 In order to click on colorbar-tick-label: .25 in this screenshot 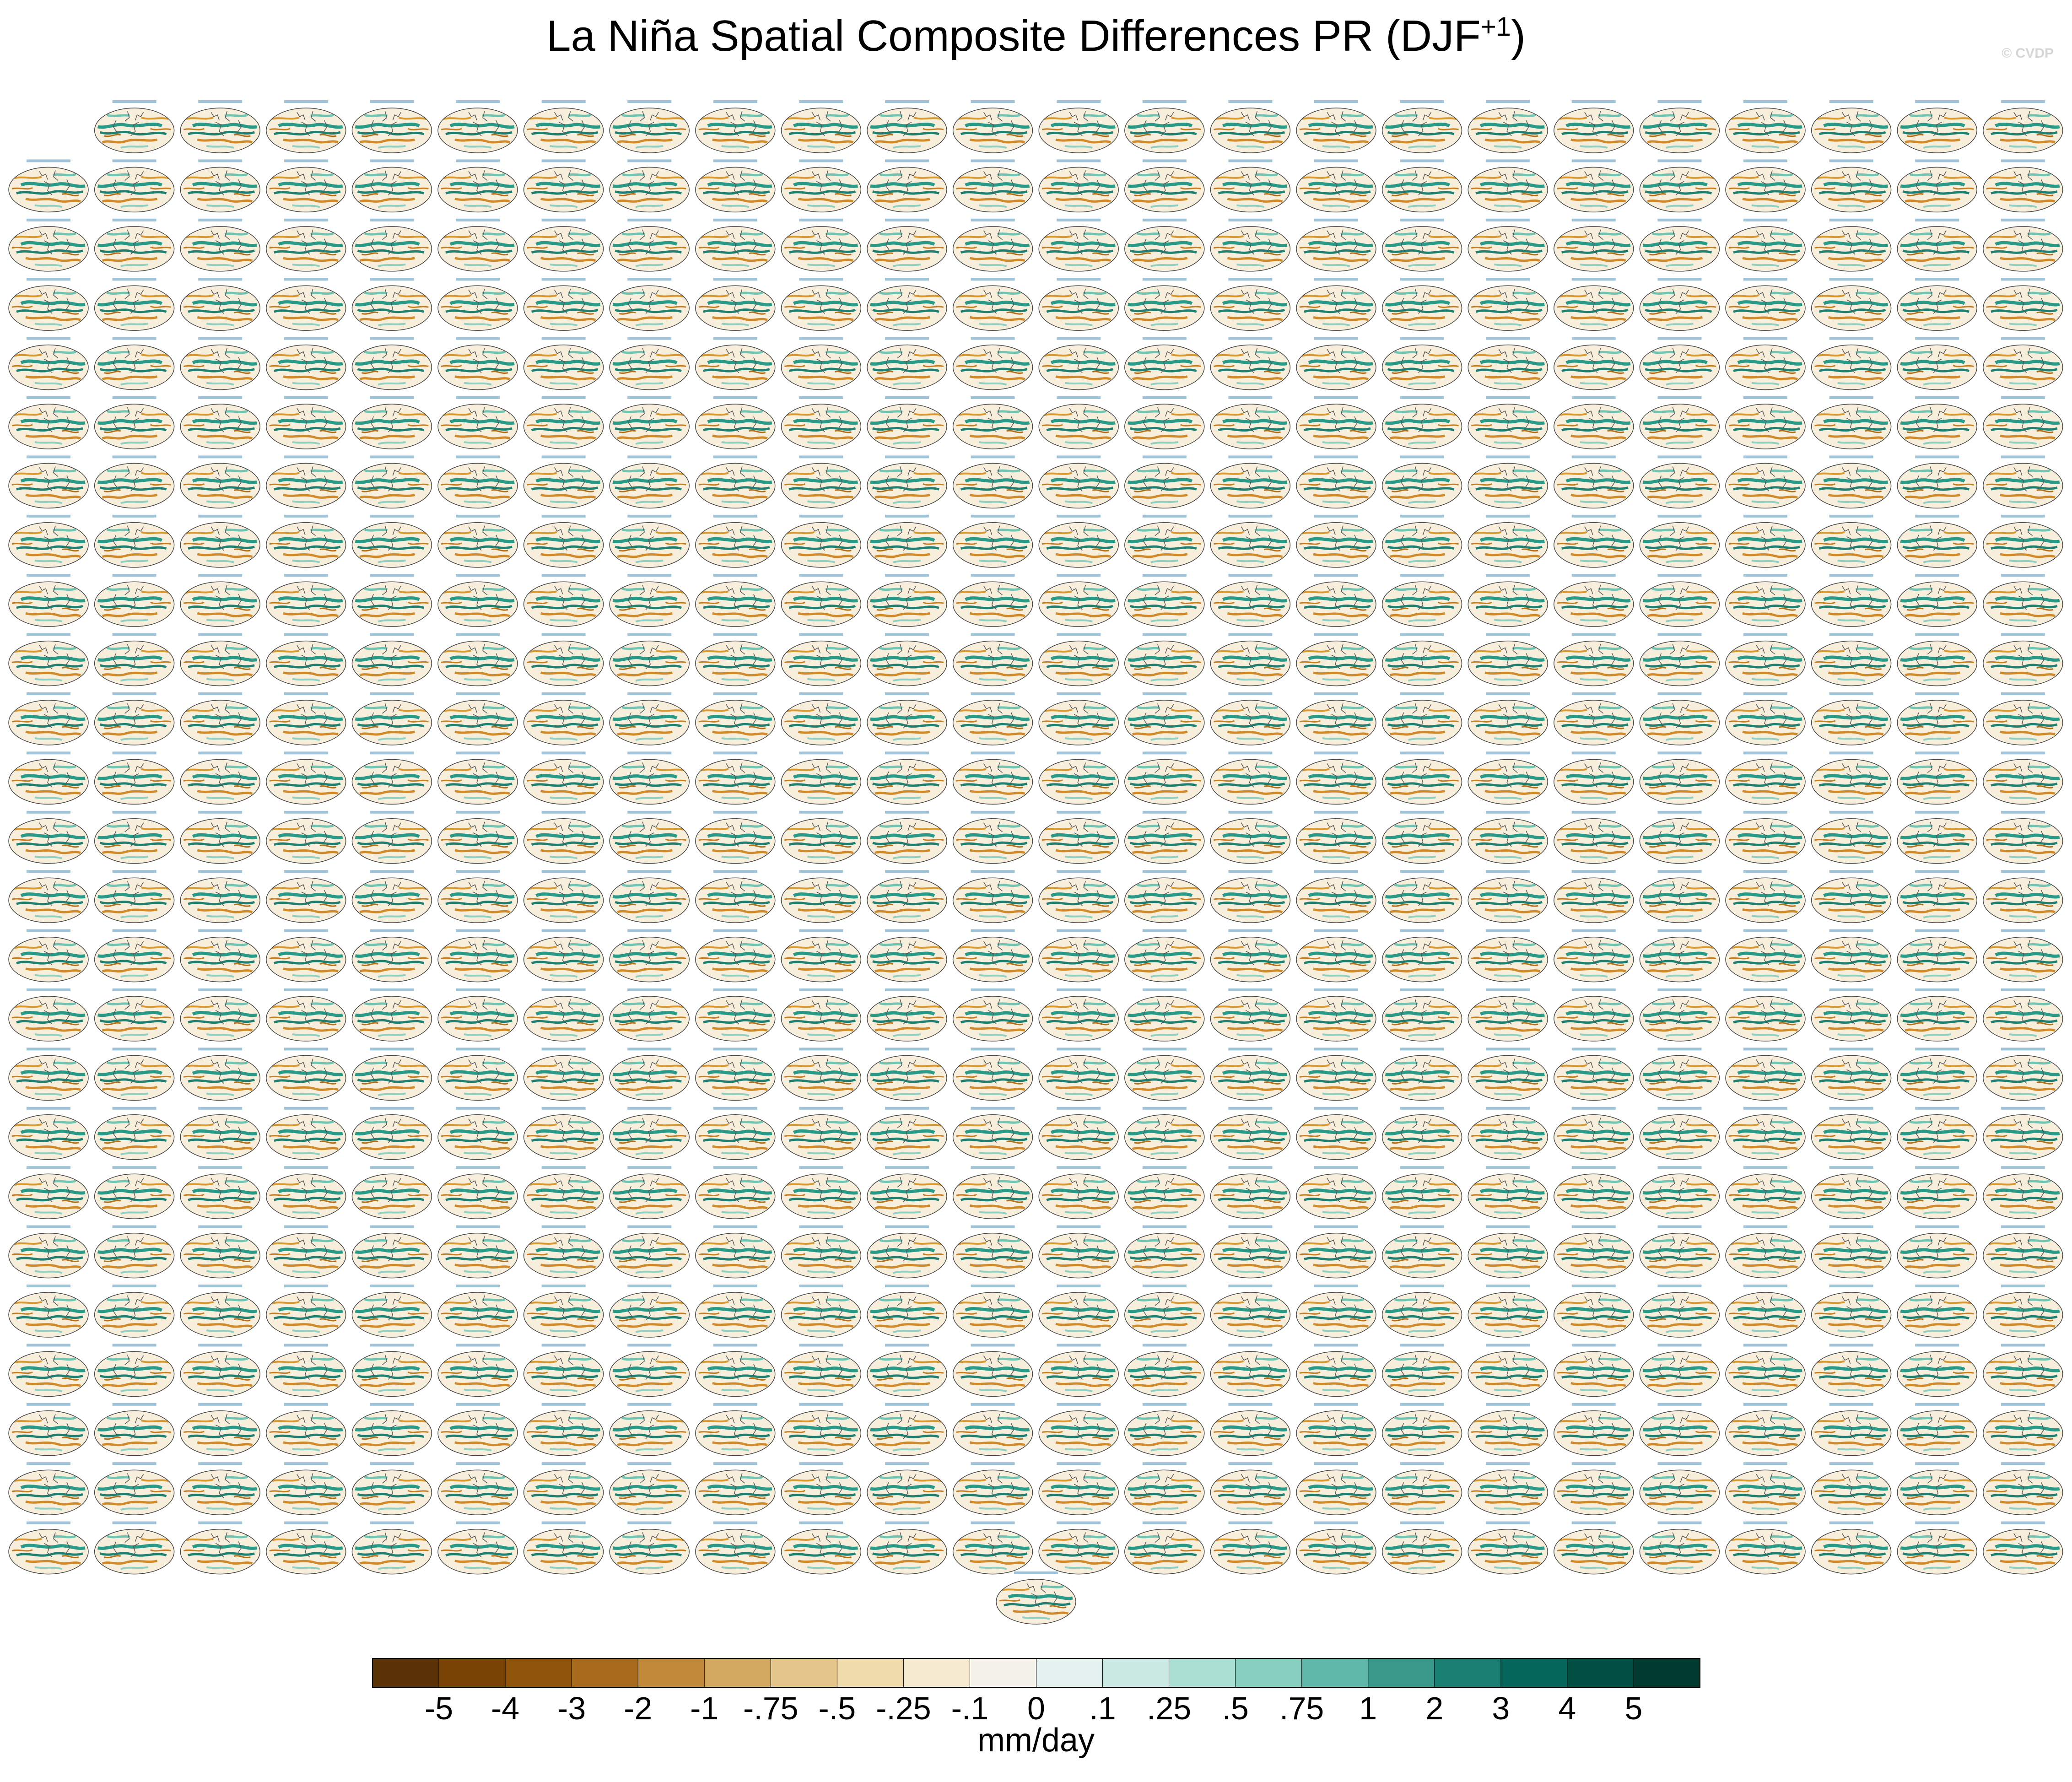, I will do `click(1169, 1708)`.